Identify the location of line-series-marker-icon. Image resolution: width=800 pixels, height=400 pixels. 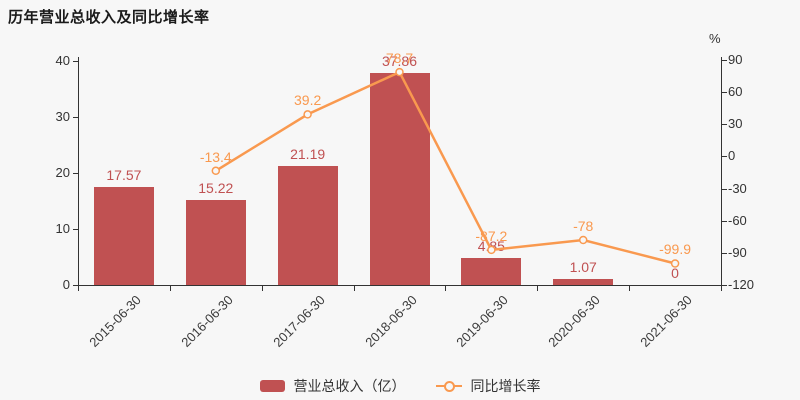
(448, 386).